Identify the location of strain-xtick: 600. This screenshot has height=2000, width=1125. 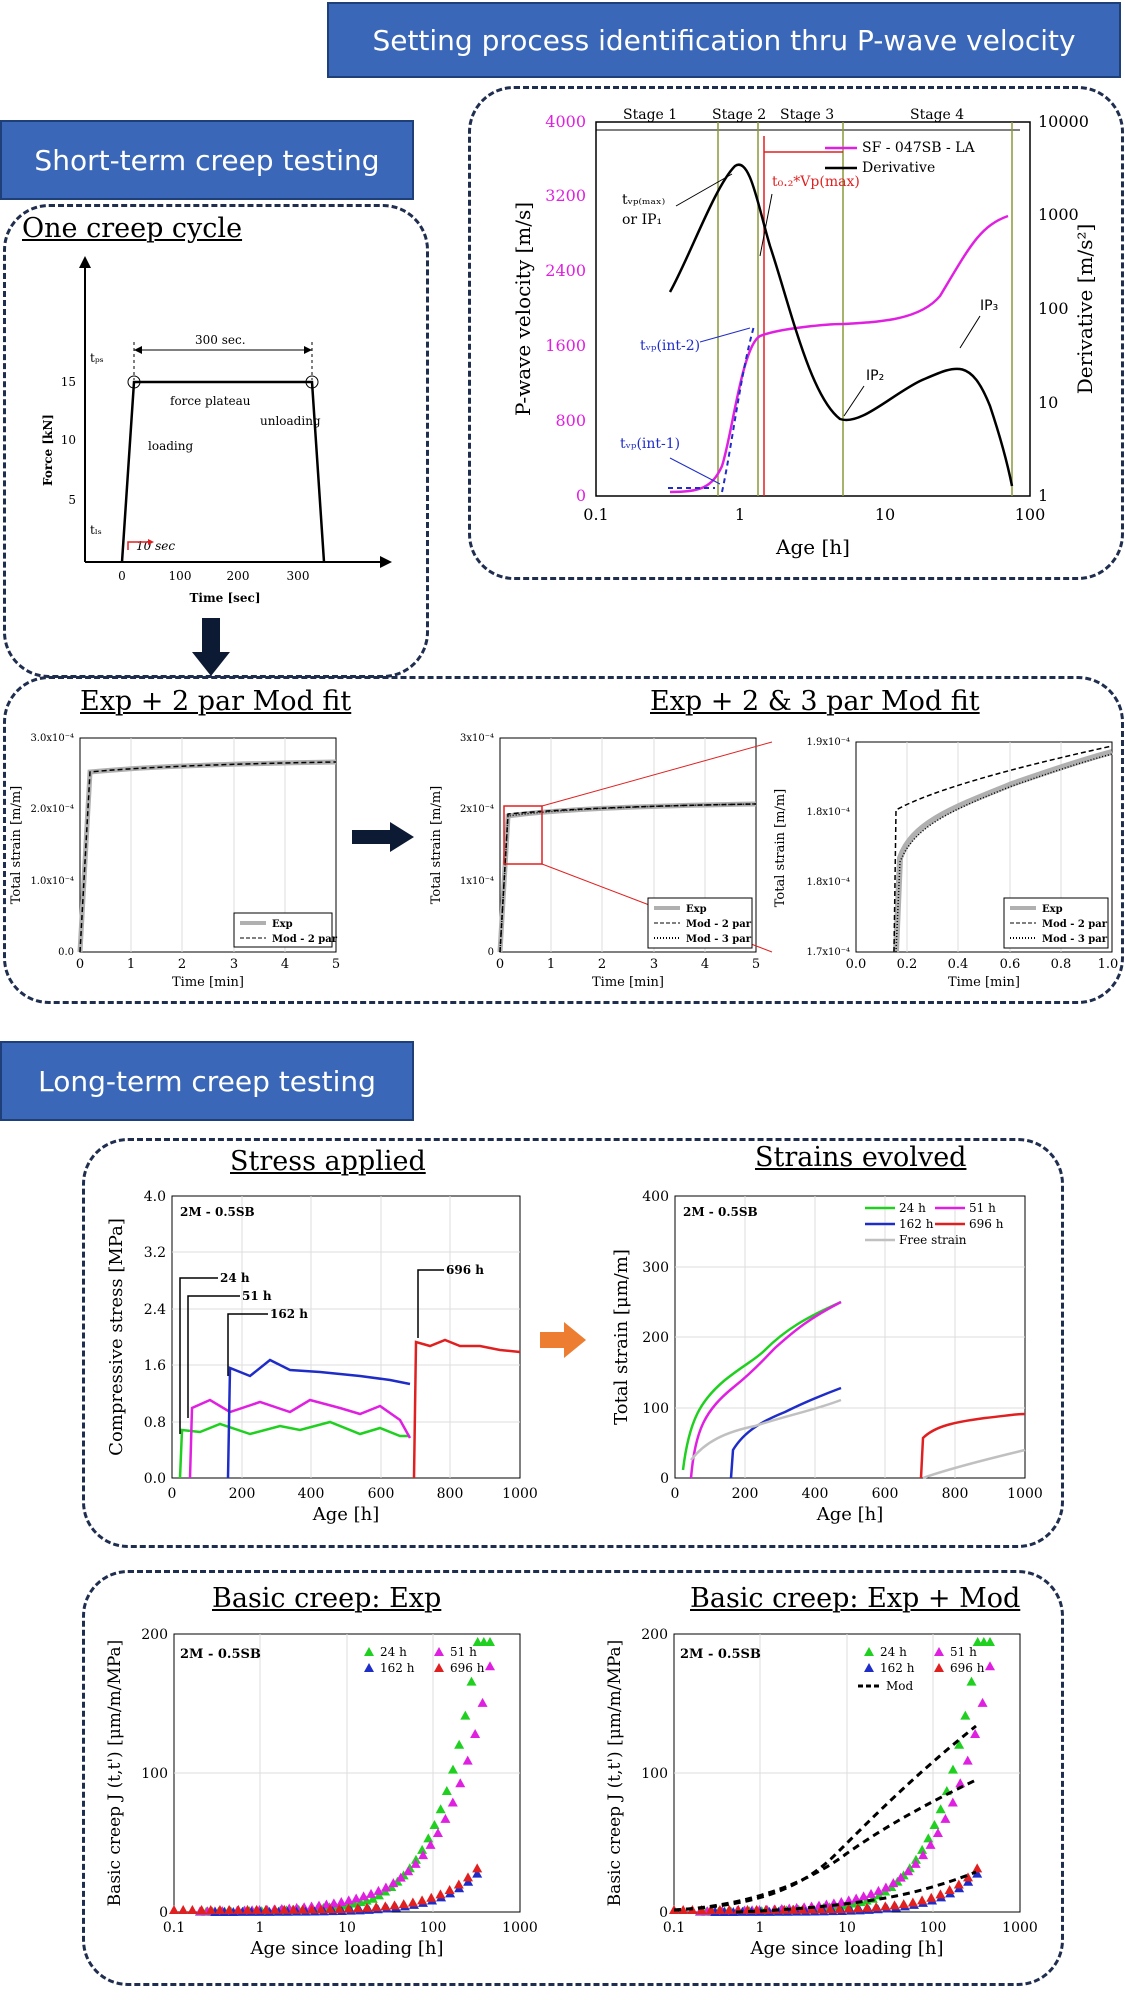
(885, 1494).